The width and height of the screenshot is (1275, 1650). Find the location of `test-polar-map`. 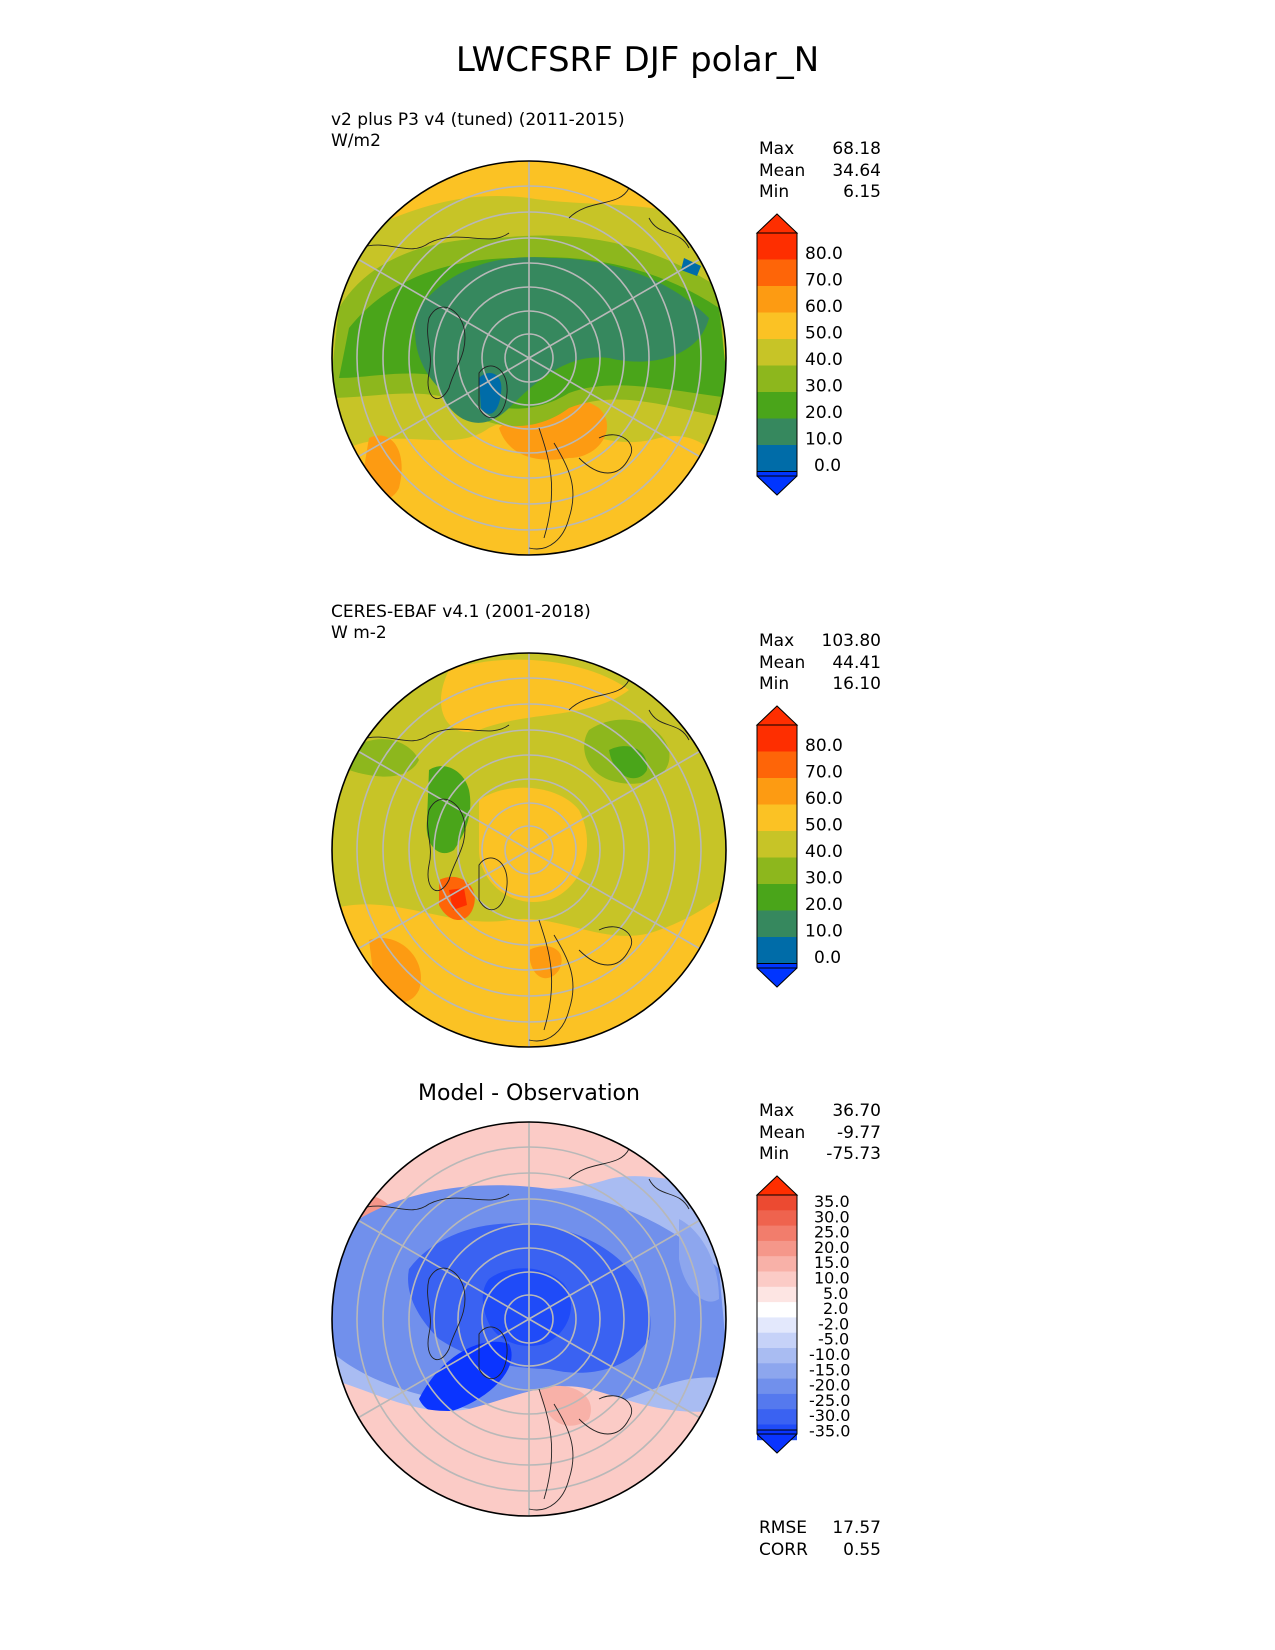

test-polar-map is located at coordinates (529, 358).